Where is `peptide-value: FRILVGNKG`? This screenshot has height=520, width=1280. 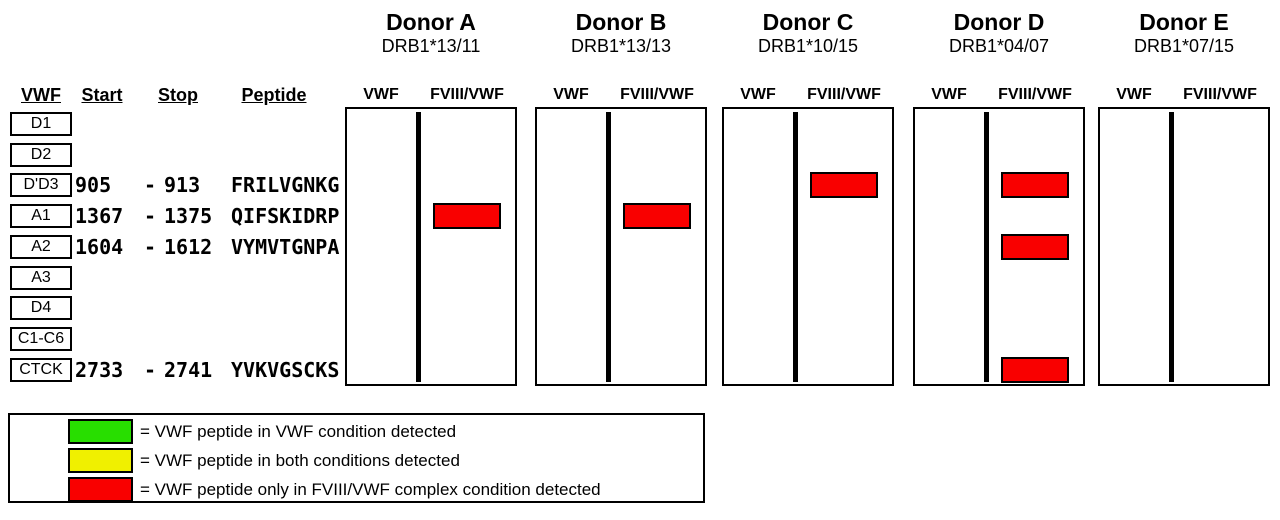 peptide-value: FRILVGNKG is located at coordinates (285, 185).